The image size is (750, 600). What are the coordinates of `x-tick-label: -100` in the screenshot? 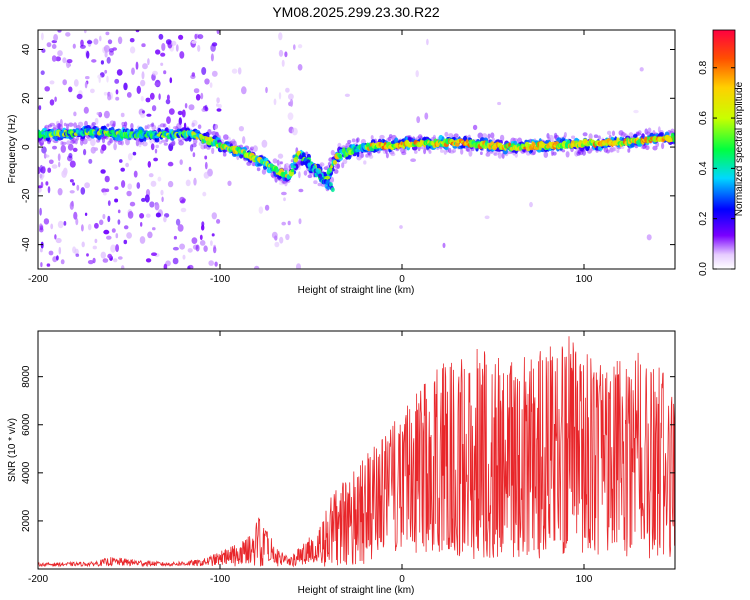 It's located at (220, 579).